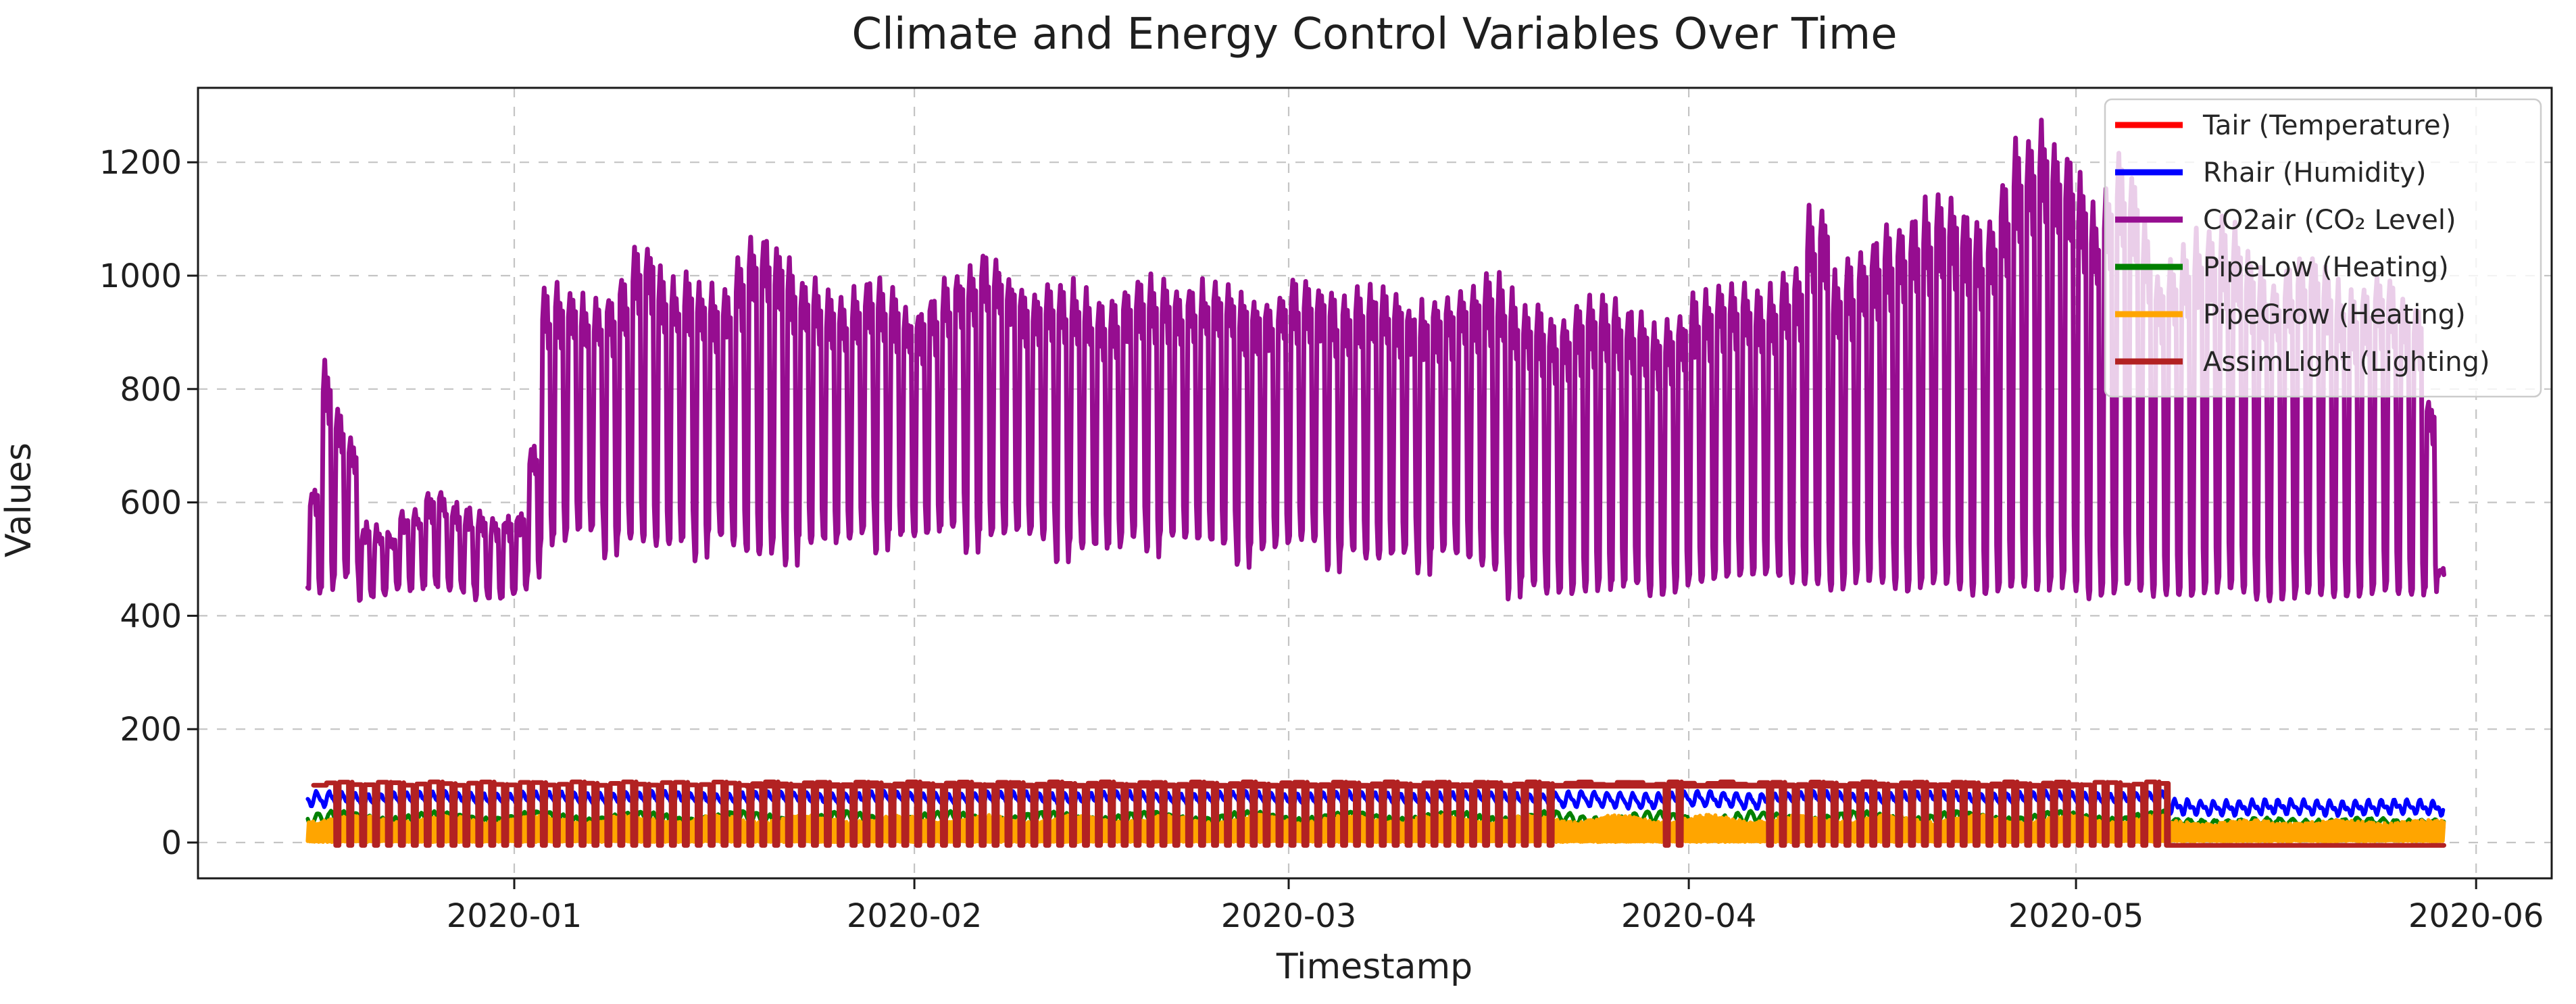 The image size is (2576, 1004). What do you see at coordinates (171, 843) in the screenshot?
I see `y-tick-label: 0` at bounding box center [171, 843].